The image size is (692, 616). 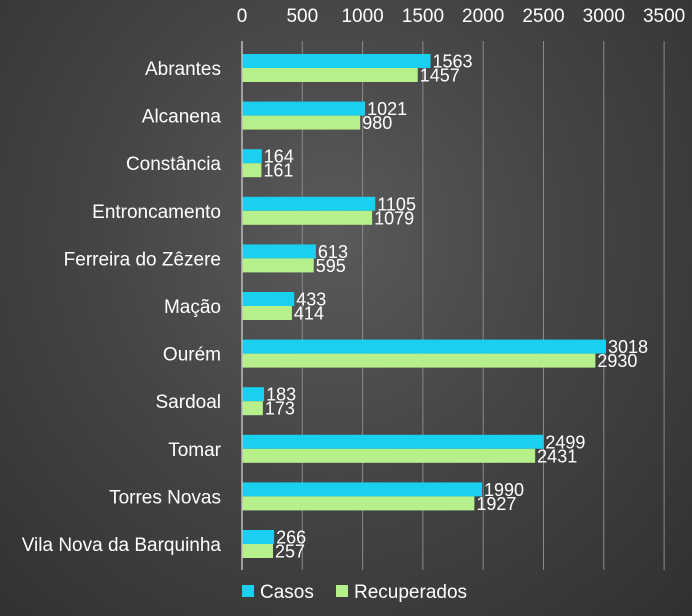 What do you see at coordinates (331, 266) in the screenshot?
I see `data-label-recuperados: 595` at bounding box center [331, 266].